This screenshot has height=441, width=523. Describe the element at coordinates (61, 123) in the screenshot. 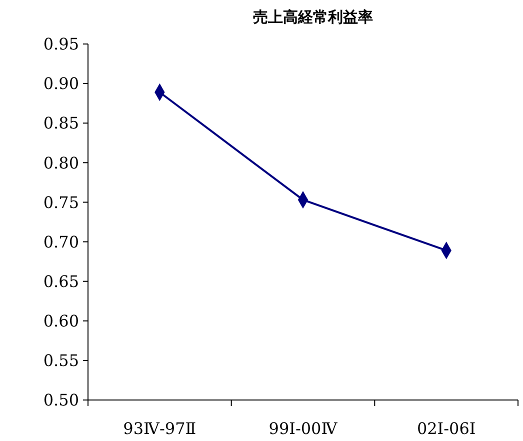

I see `y-tick-label: 0.85` at that location.